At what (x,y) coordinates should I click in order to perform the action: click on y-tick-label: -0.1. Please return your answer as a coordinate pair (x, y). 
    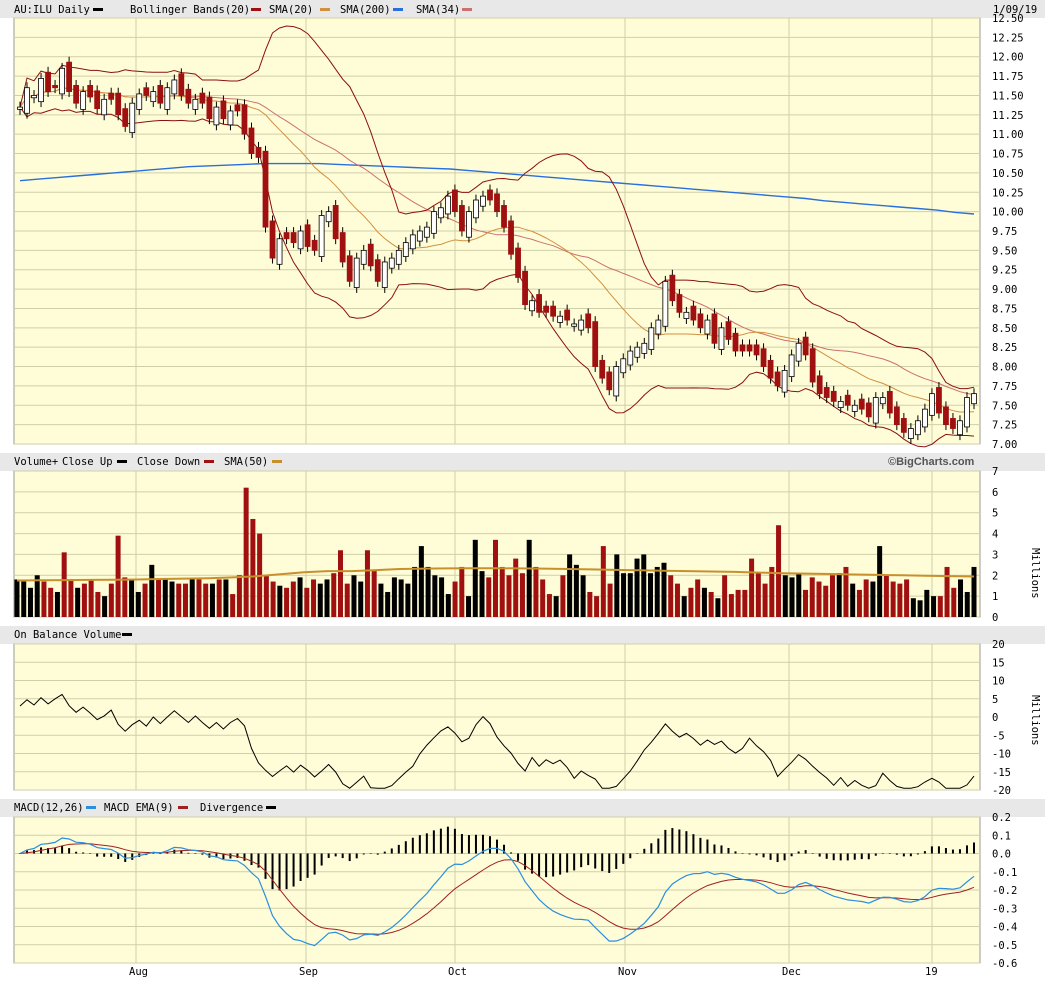
    Looking at the image, I should click on (1004, 873).